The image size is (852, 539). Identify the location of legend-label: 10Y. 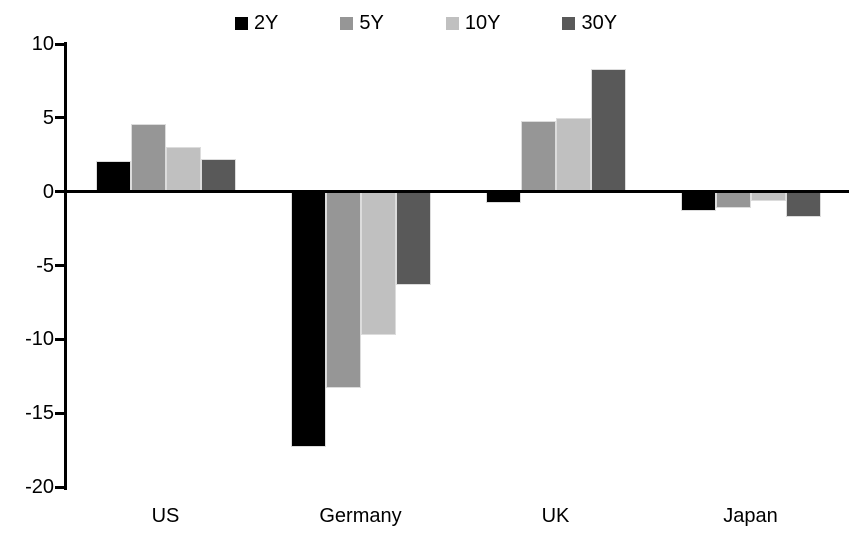
(482, 23).